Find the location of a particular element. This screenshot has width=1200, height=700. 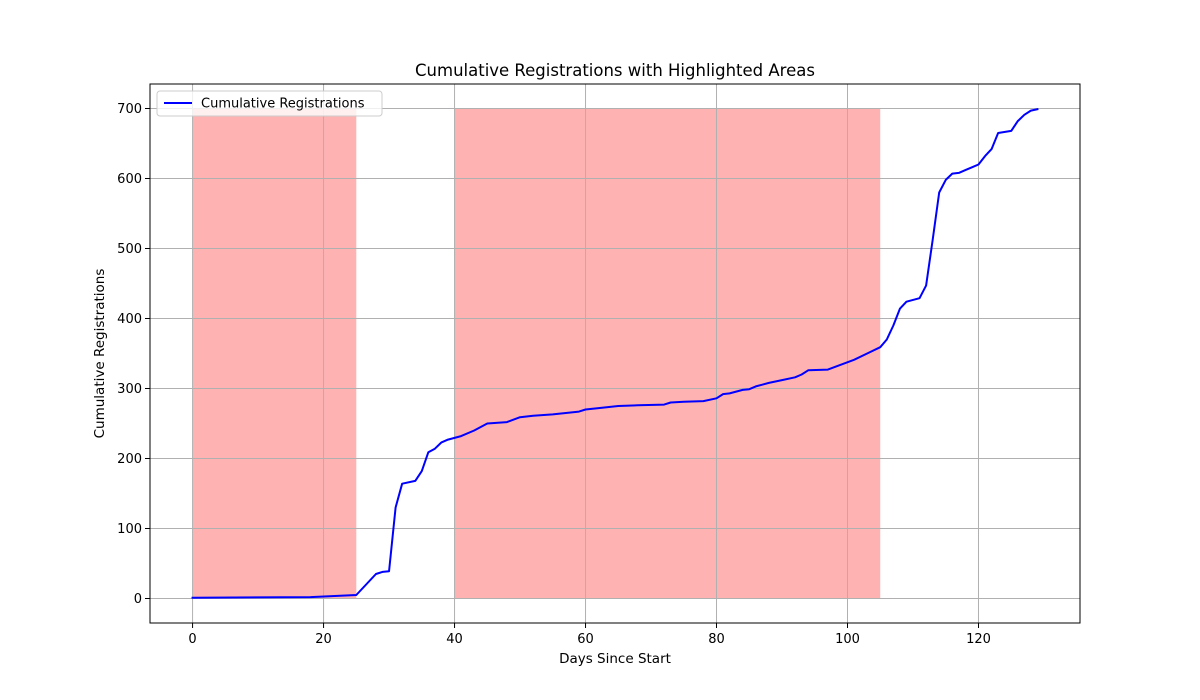

x-tick-label: 40 is located at coordinates (454, 639).